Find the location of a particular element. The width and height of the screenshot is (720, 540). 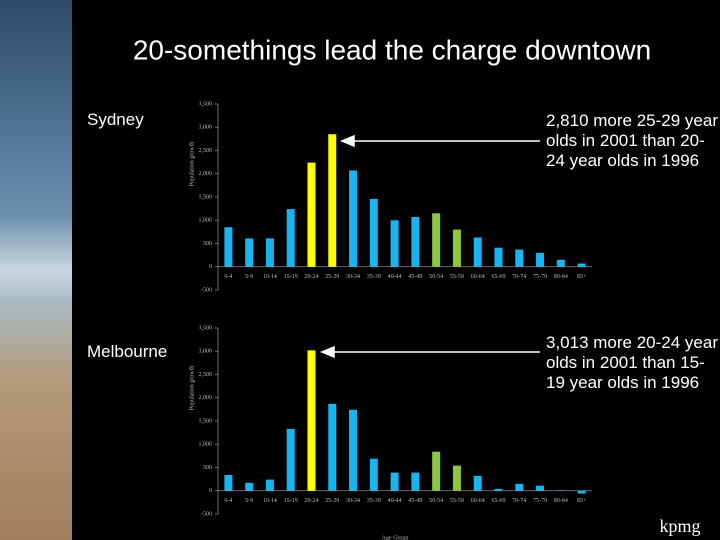

x-tick-label: 50-54 is located at coordinates (436, 501).